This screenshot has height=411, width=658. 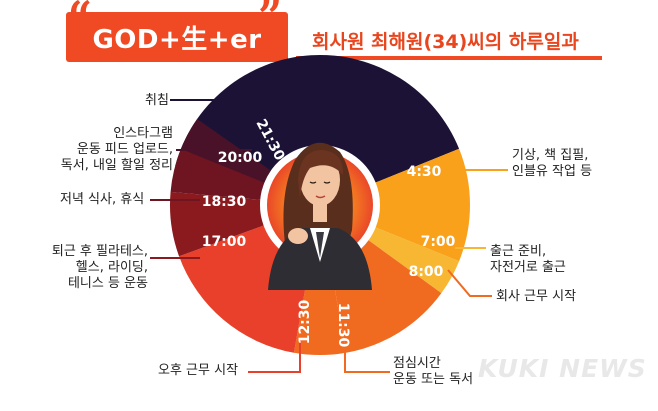 I want to click on time-label-t1700: 17:00, so click(x=224, y=242).